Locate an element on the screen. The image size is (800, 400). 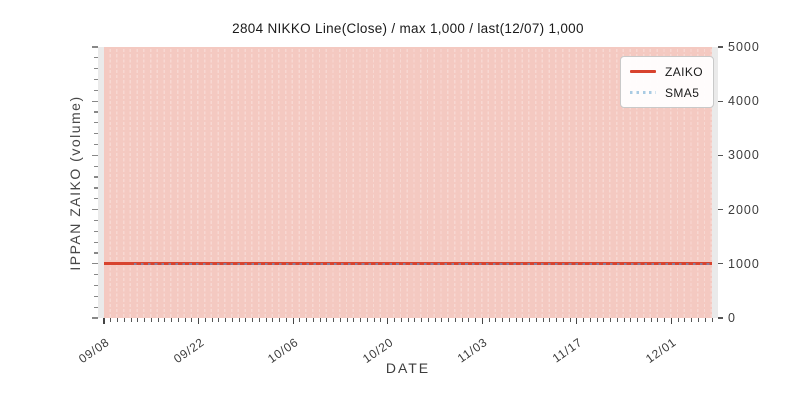
legend-label-sma5: SMA5 is located at coordinates (682, 92).